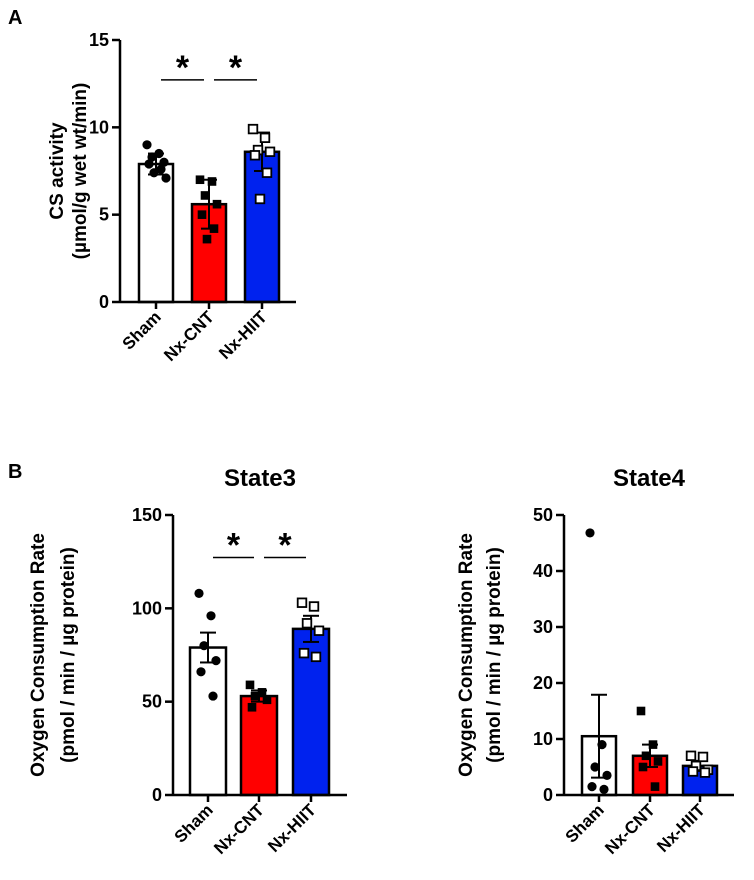  What do you see at coordinates (543, 627) in the screenshot?
I see `y-tick-label: 30` at bounding box center [543, 627].